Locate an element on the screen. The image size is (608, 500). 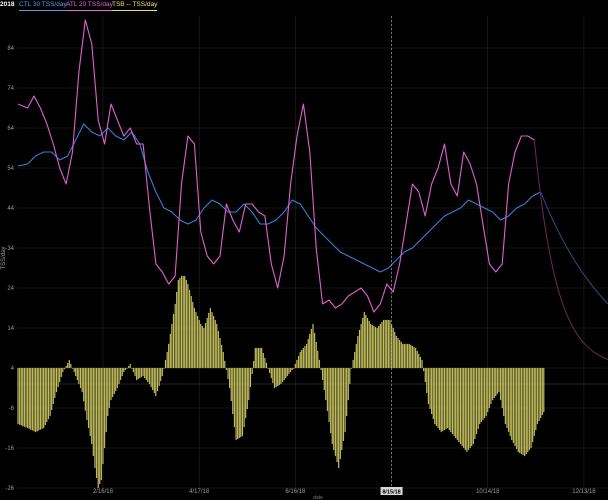
x-tick-label: 12/13/18 is located at coordinates (584, 492).